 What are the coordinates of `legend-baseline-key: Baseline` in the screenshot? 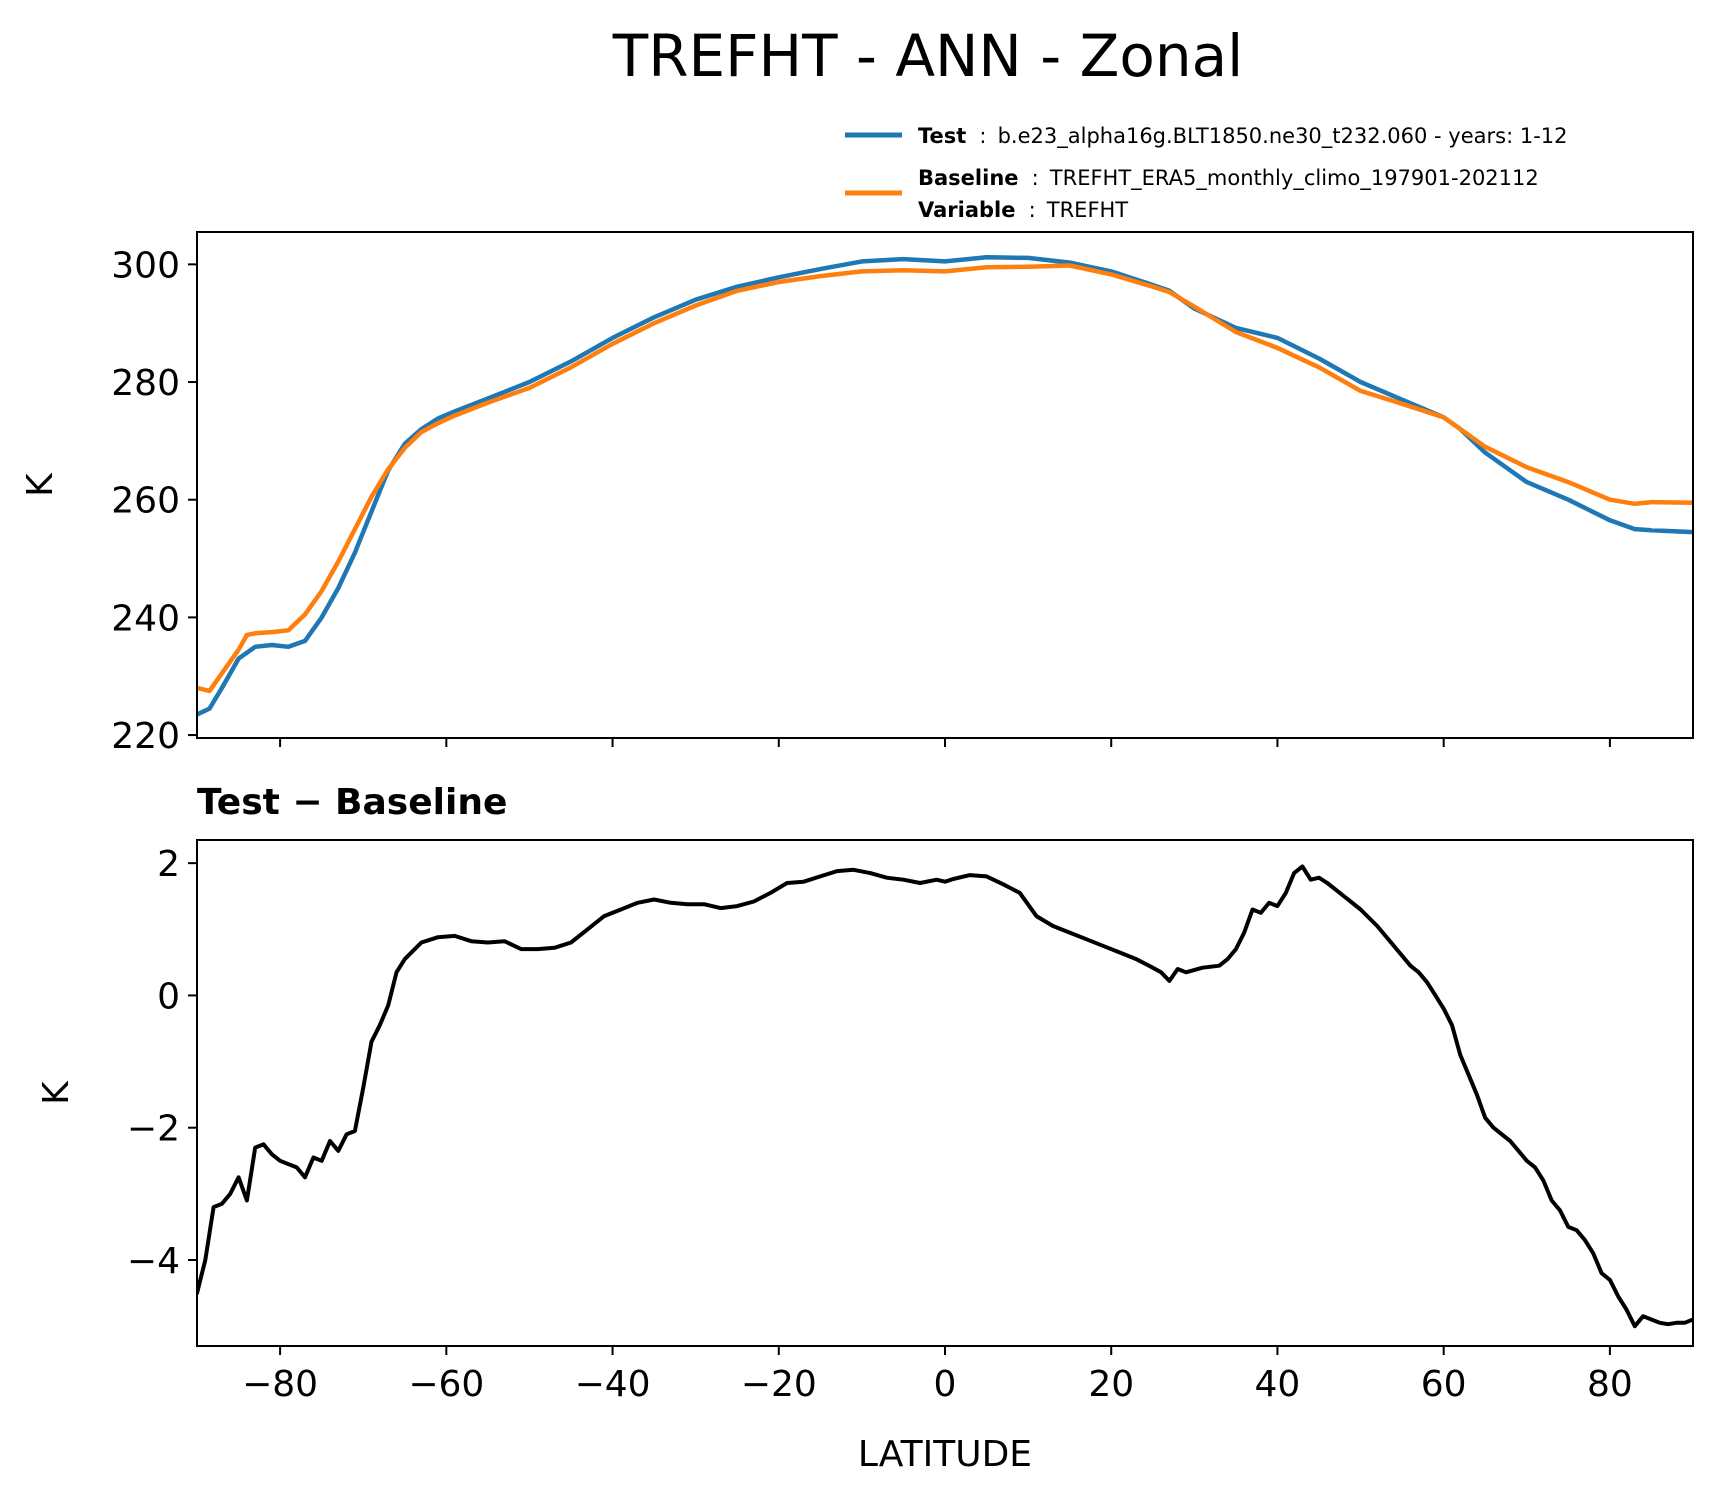 It's located at (968, 178).